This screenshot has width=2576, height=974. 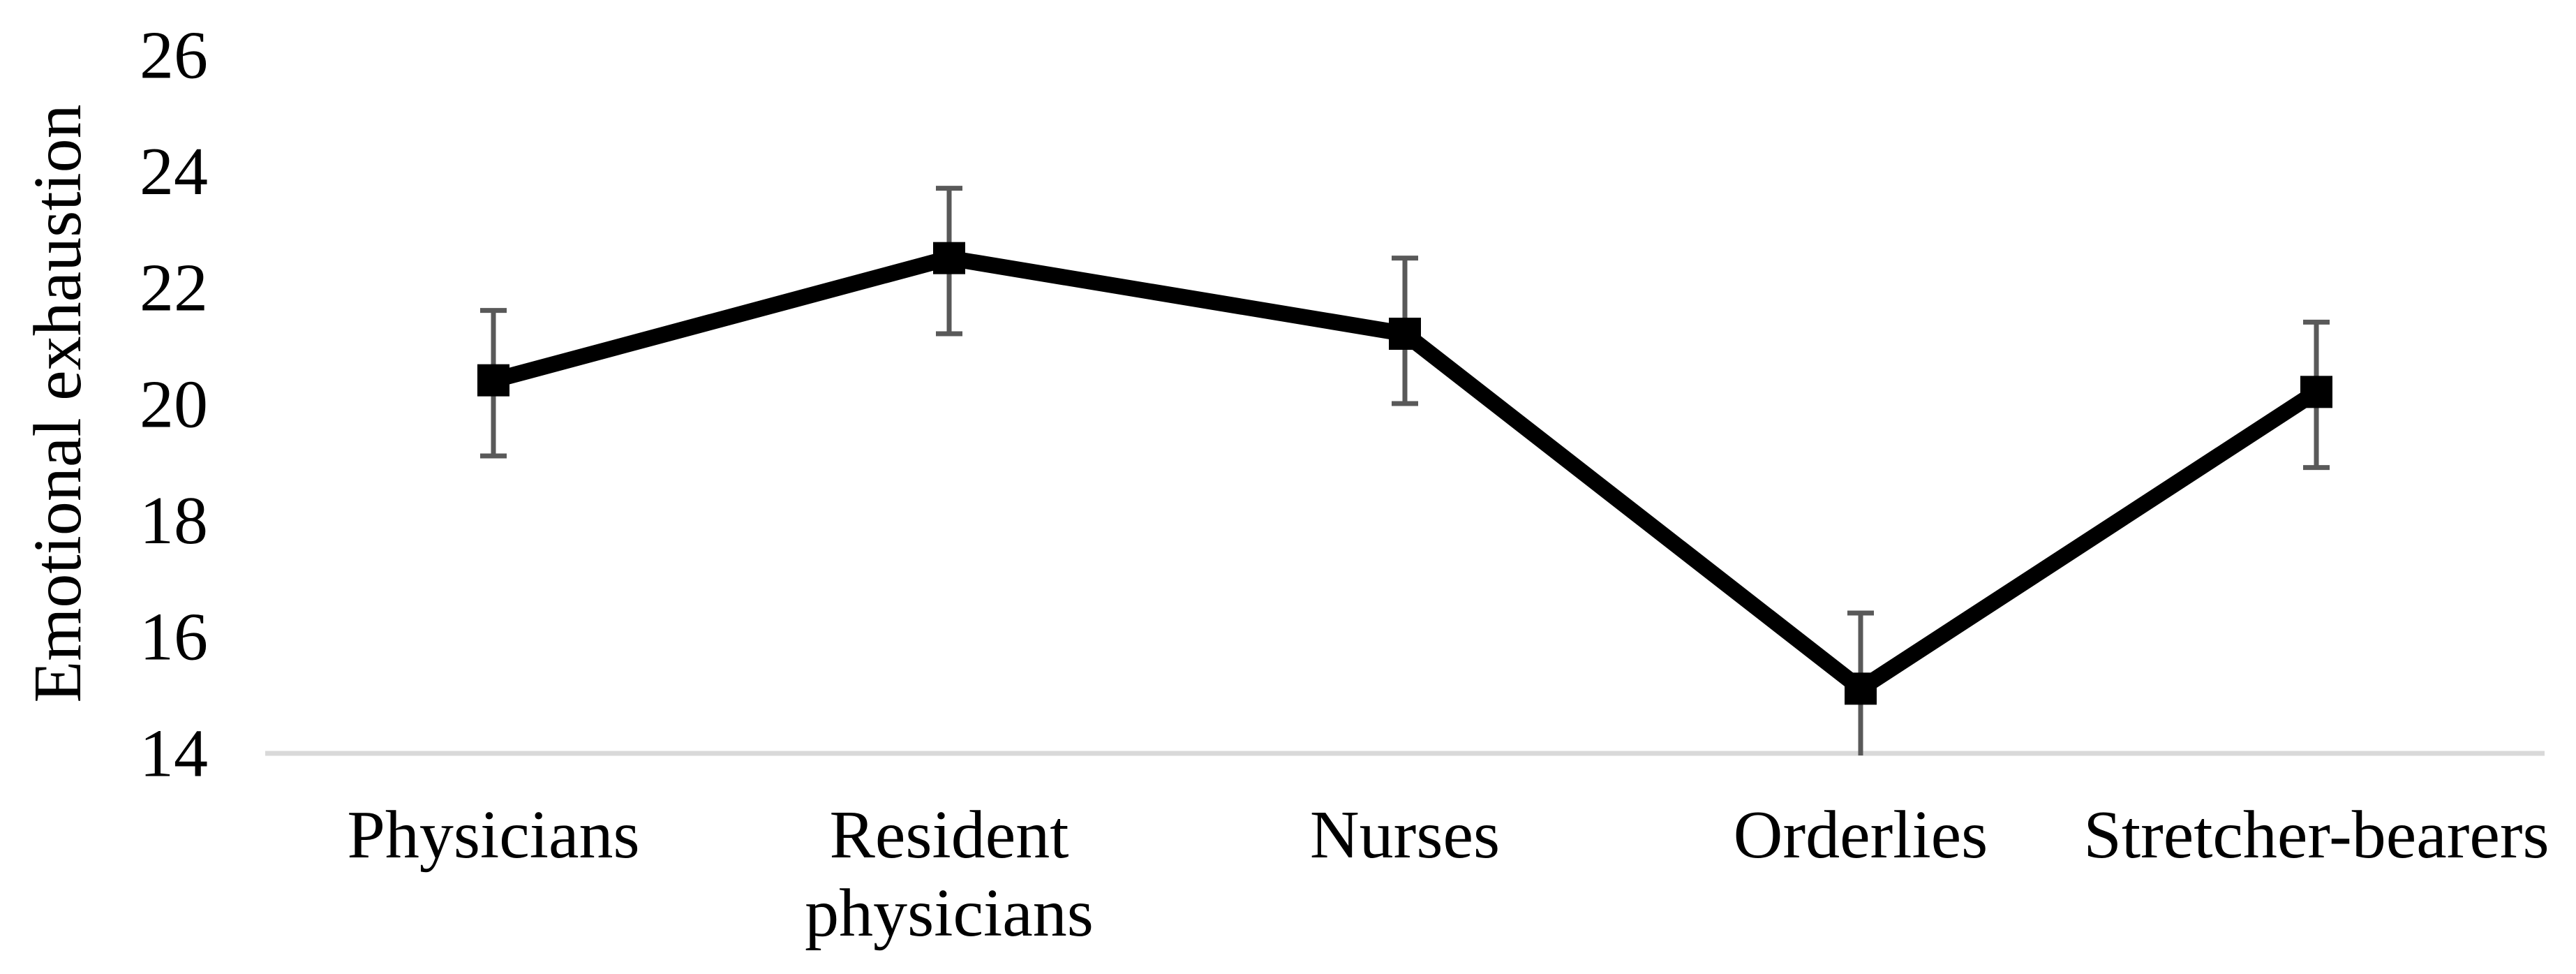 I want to click on y-tick-label: 18, so click(x=174, y=521).